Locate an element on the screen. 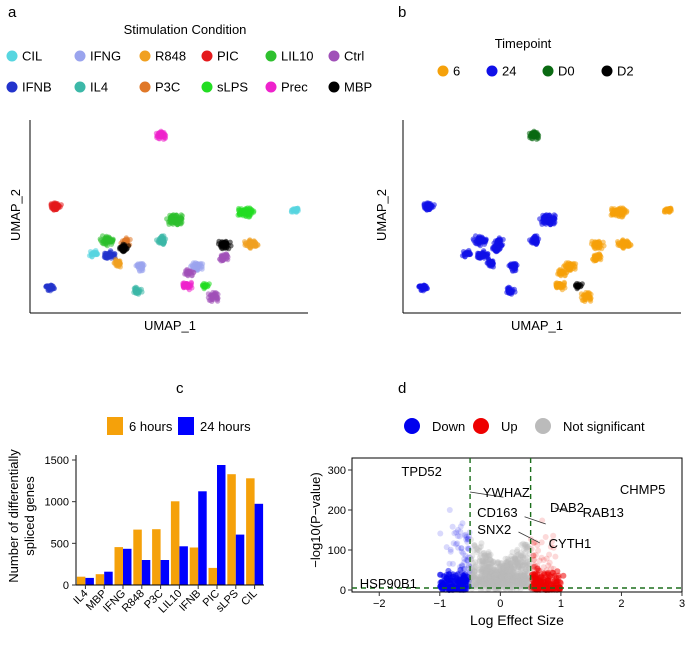  cluster-slps is located at coordinates (246, 212).